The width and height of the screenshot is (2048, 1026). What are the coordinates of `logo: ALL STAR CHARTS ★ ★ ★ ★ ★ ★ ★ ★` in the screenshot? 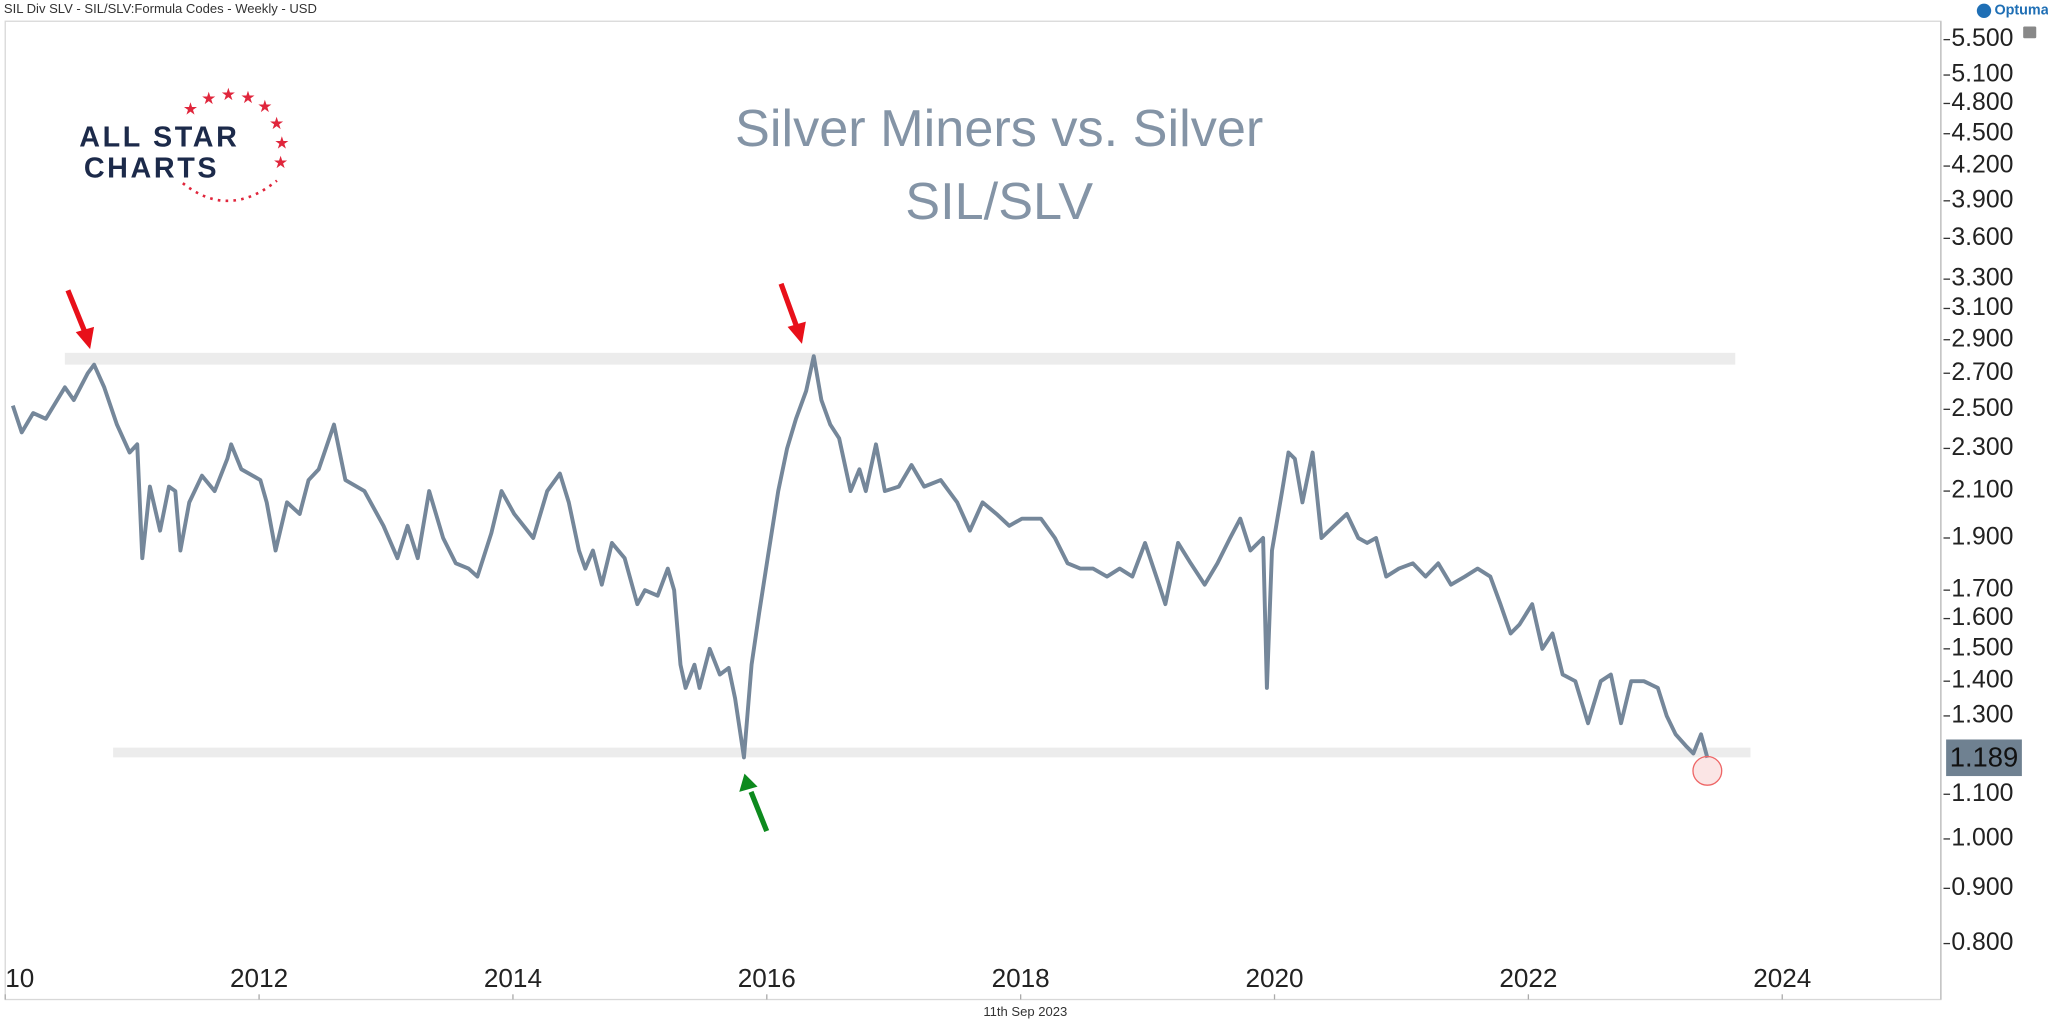 It's located at (184, 144).